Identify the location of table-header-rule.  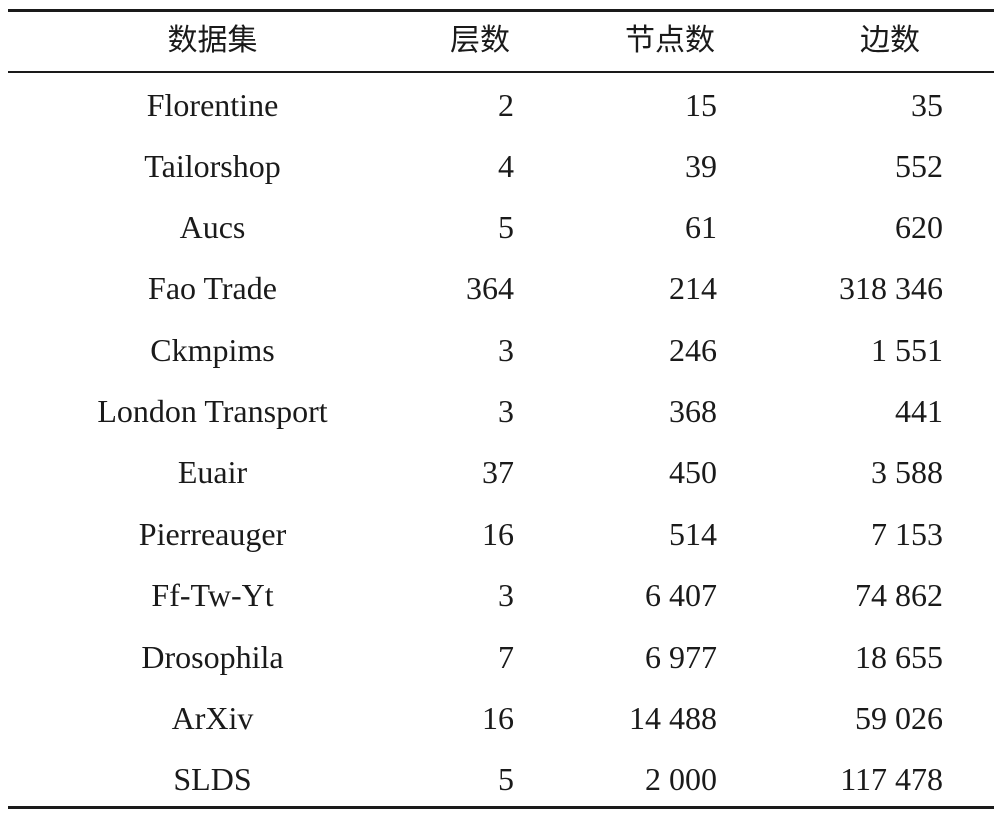
(501, 72).